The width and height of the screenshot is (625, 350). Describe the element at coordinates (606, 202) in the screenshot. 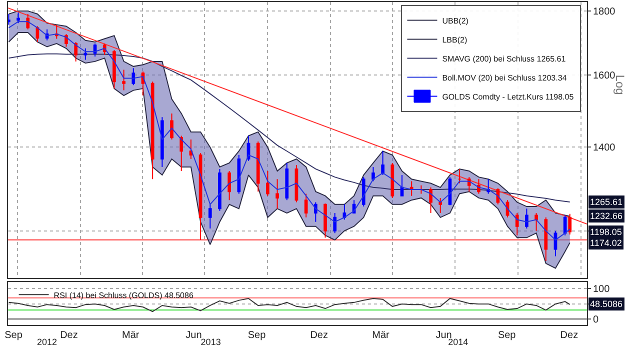

I see `annotation: 1265.61` at that location.